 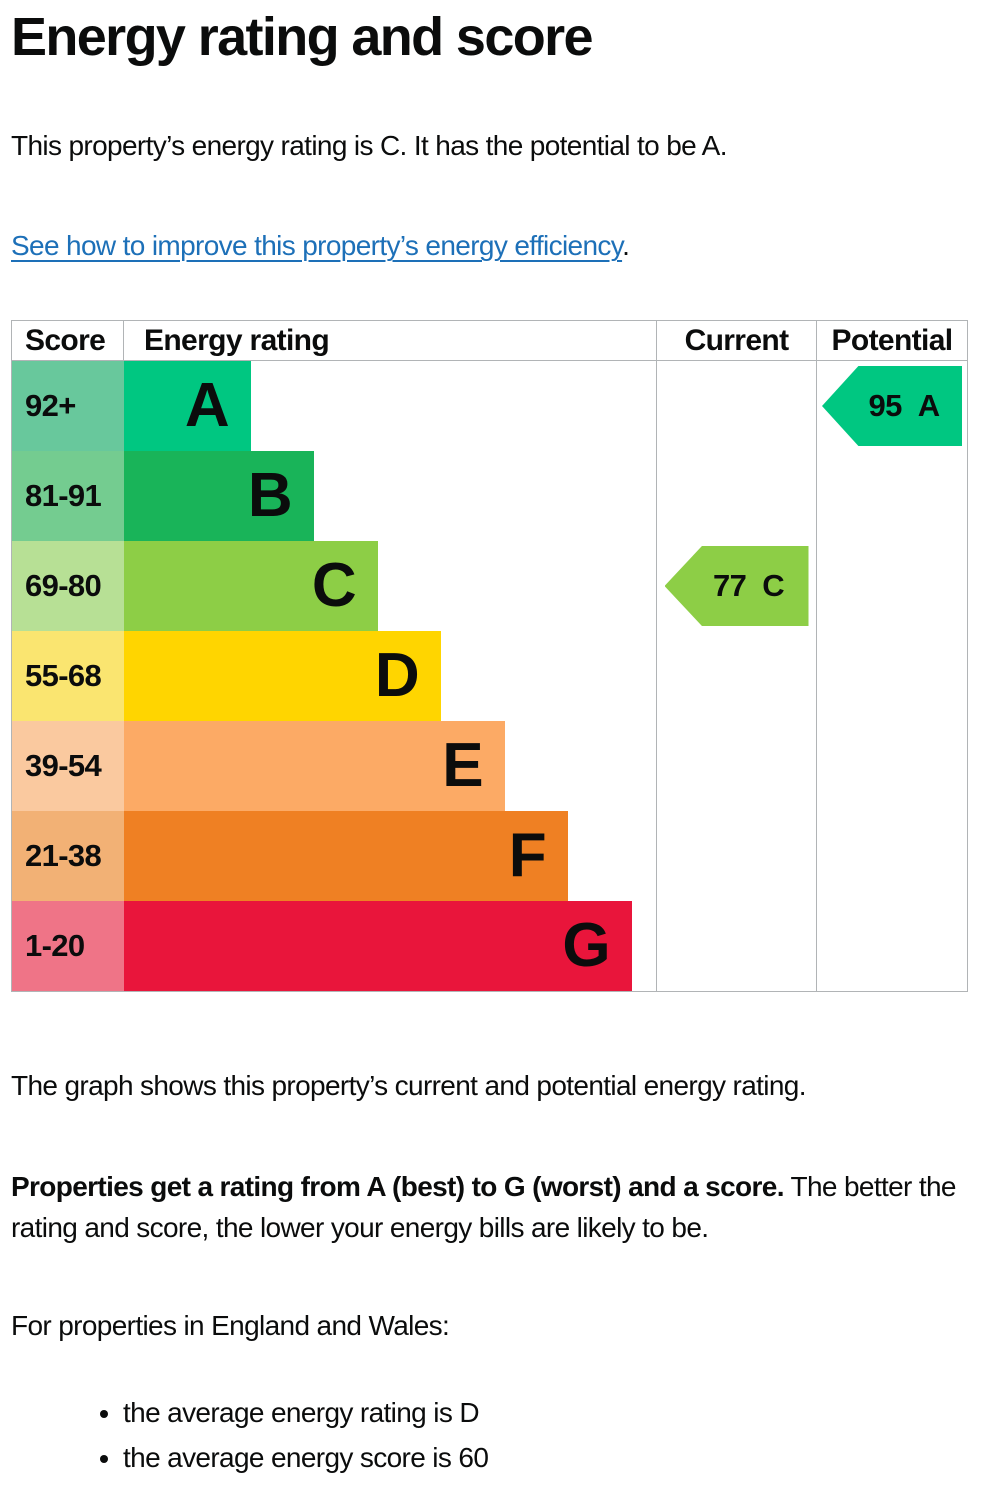 What do you see at coordinates (773, 585) in the screenshot?
I see `current-band-letter: C` at bounding box center [773, 585].